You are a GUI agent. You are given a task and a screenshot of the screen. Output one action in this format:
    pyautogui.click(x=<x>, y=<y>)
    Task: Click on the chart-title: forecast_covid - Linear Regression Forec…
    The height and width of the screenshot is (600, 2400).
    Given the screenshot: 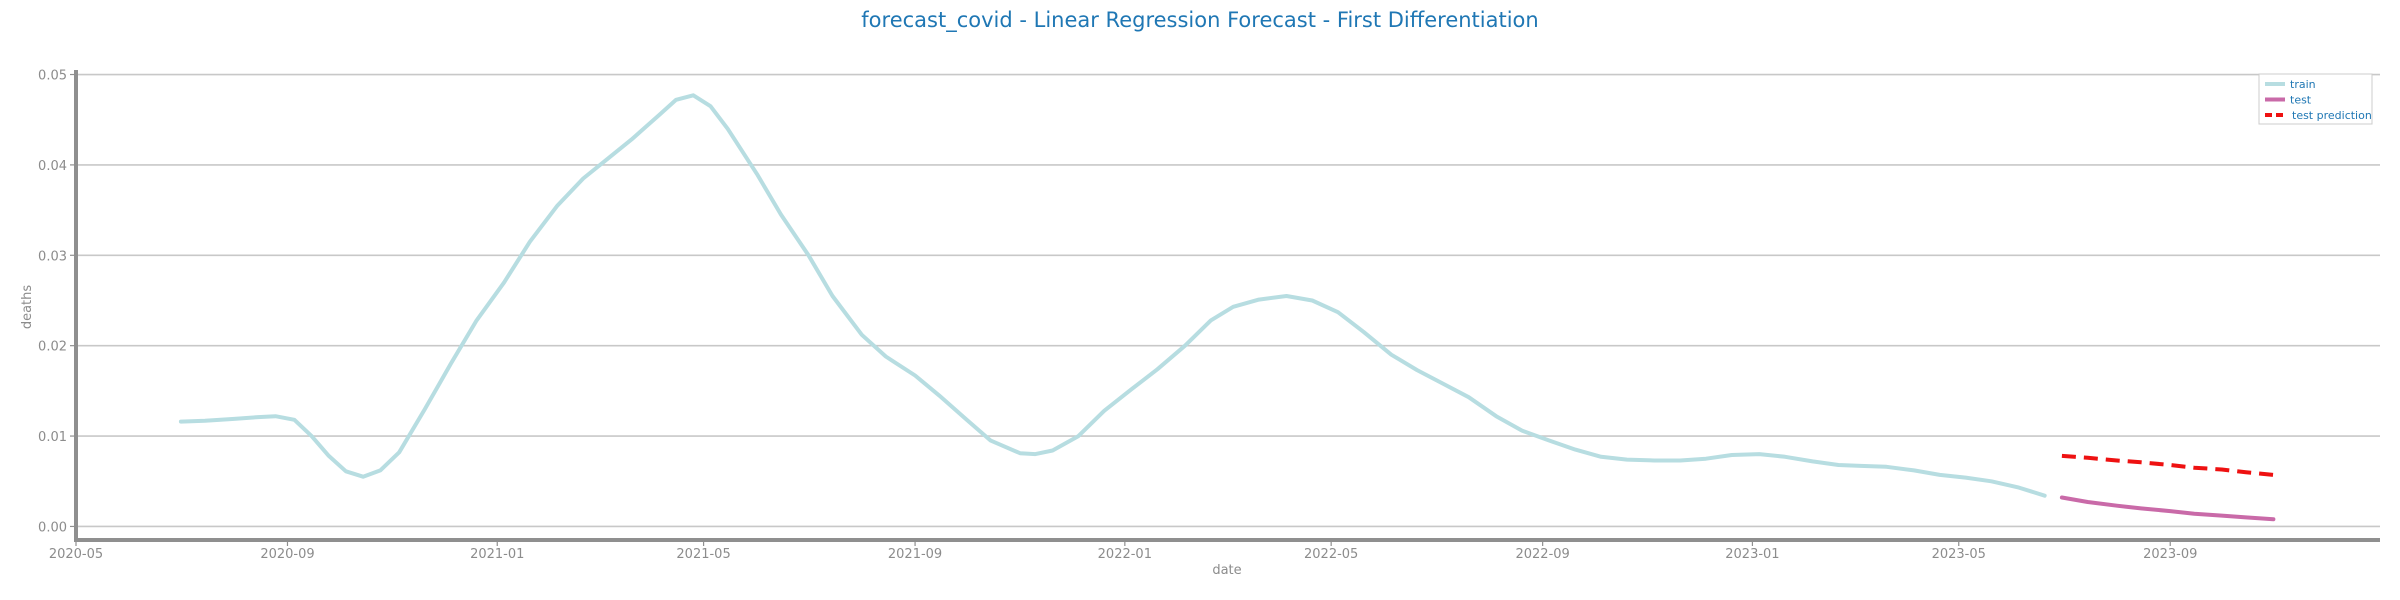 What is the action you would take?
    pyautogui.click(x=1199, y=20)
    